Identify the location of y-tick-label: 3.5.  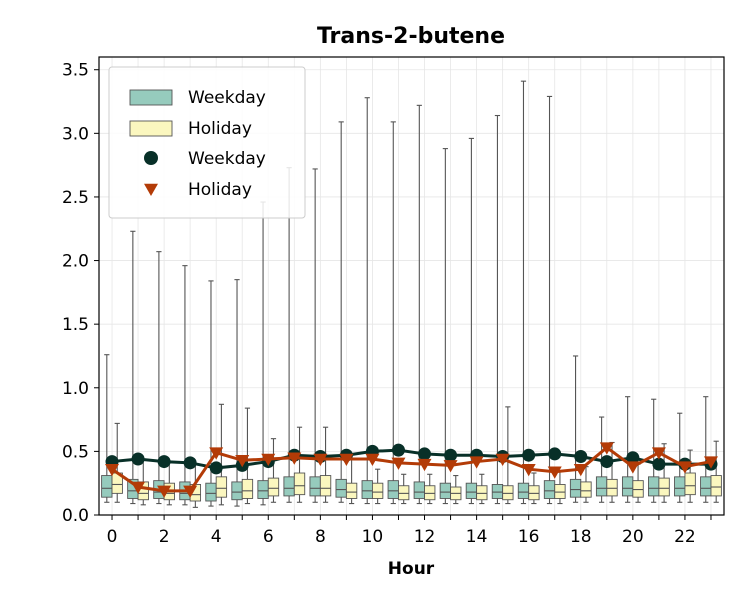
(75, 71).